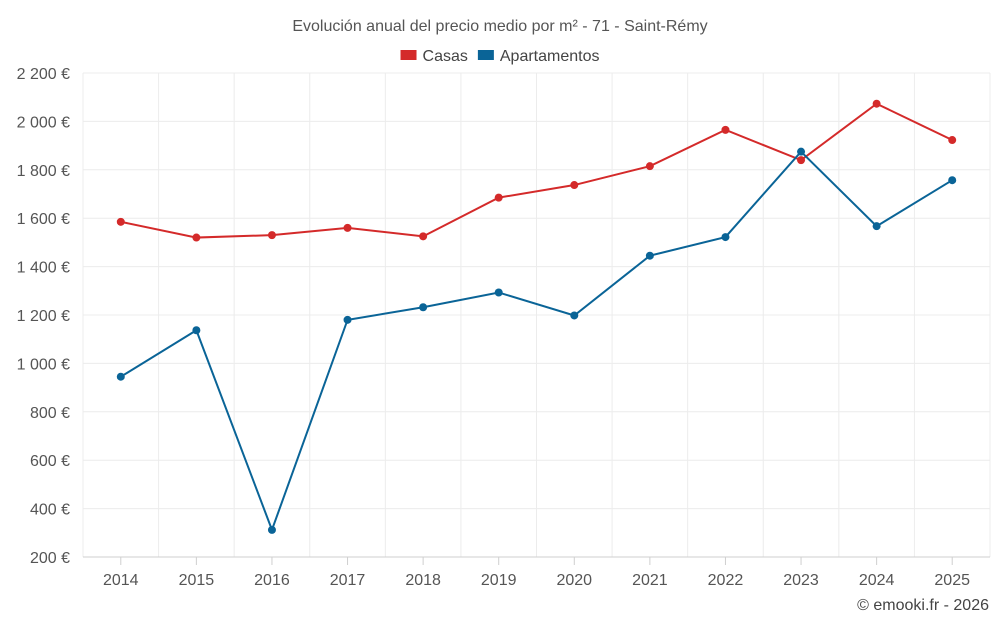 This screenshot has height=625, width=1000. What do you see at coordinates (423, 580) in the screenshot?
I see `x-tick-label: 2018` at bounding box center [423, 580].